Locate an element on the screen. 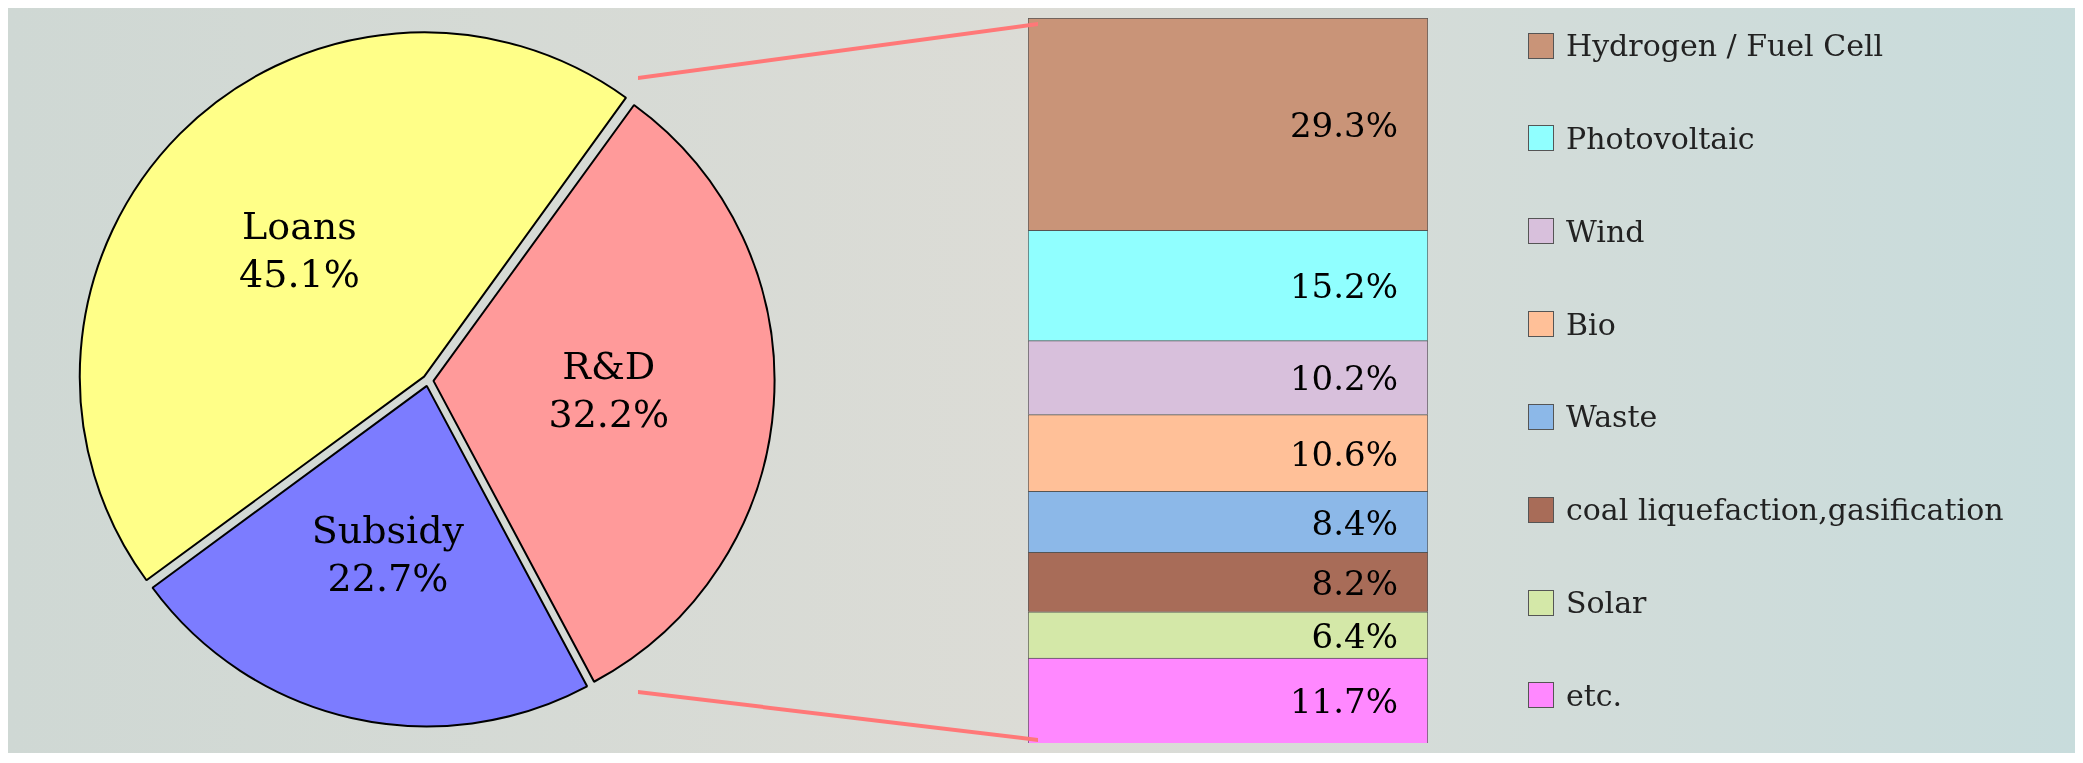 This screenshot has height=763, width=2083. legend-label: Bio is located at coordinates (1591, 324).